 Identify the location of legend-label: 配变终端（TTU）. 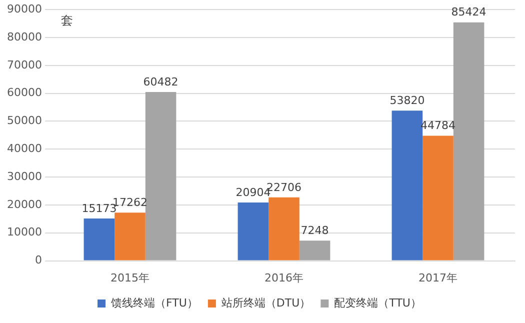
(378, 303).